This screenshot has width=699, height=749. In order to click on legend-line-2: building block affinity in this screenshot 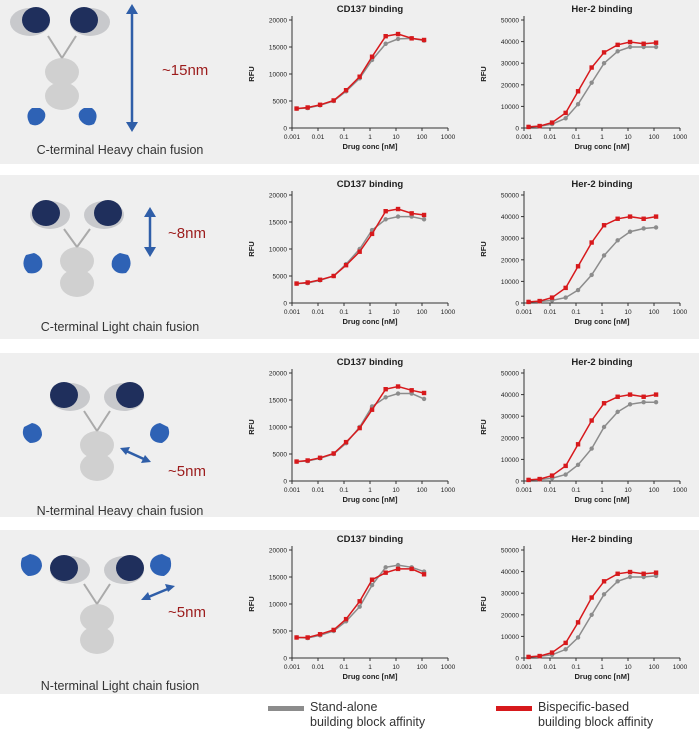, I will do `click(596, 722)`.